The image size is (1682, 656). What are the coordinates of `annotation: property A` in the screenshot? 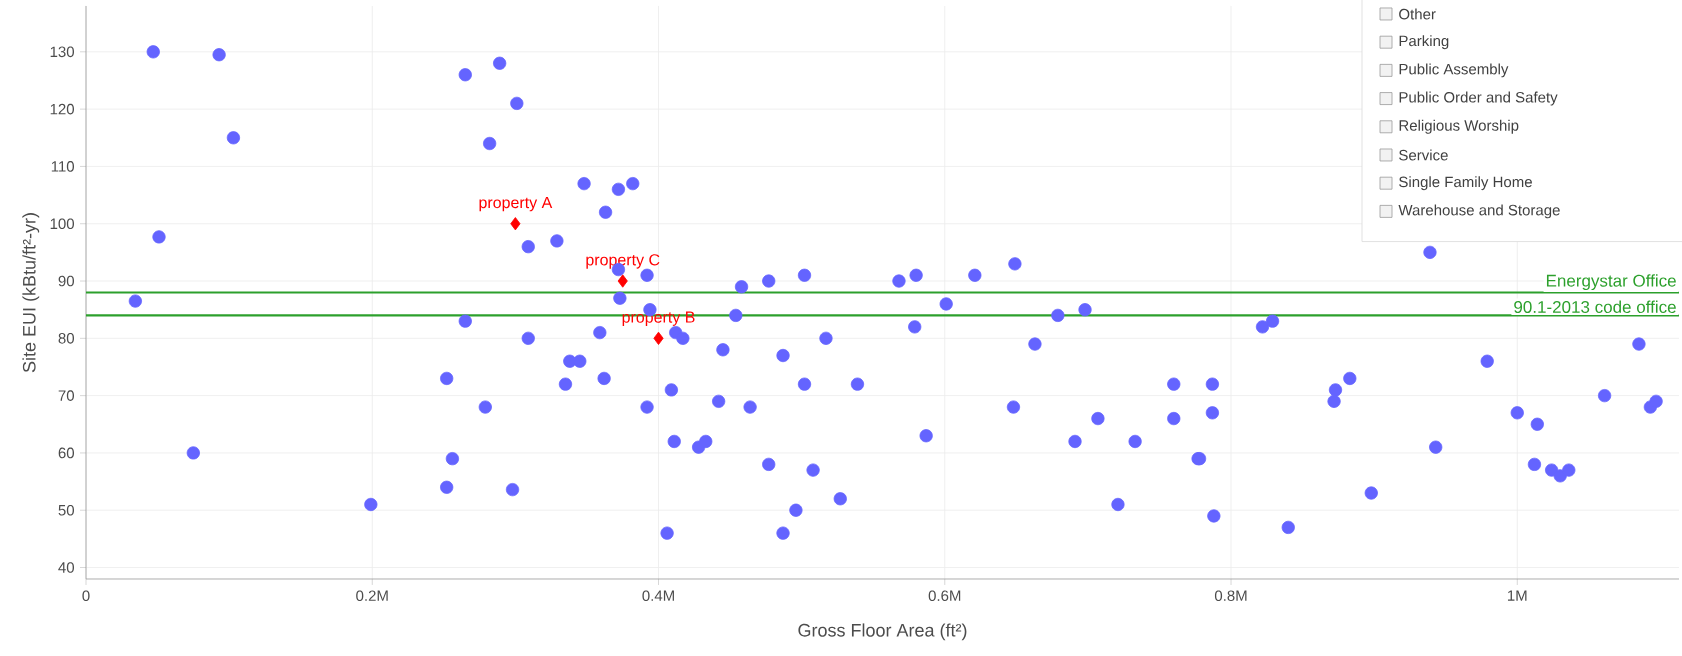 It's located at (516, 204).